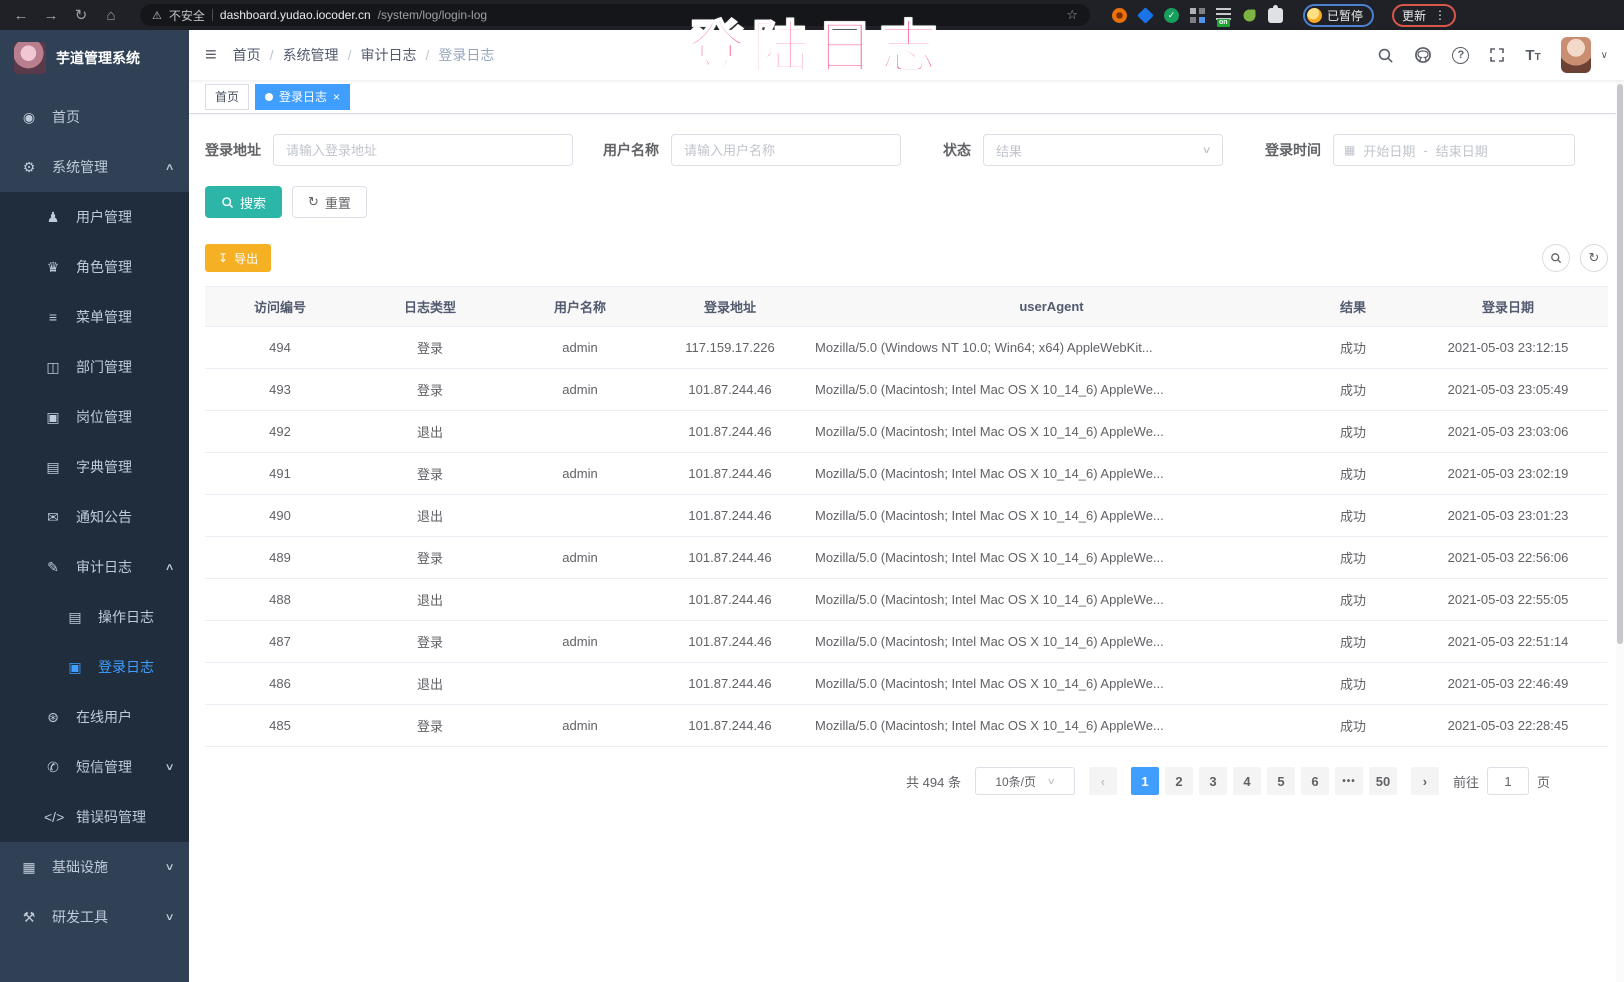 The height and width of the screenshot is (982, 1624). I want to click on search-icon, so click(1385, 55).